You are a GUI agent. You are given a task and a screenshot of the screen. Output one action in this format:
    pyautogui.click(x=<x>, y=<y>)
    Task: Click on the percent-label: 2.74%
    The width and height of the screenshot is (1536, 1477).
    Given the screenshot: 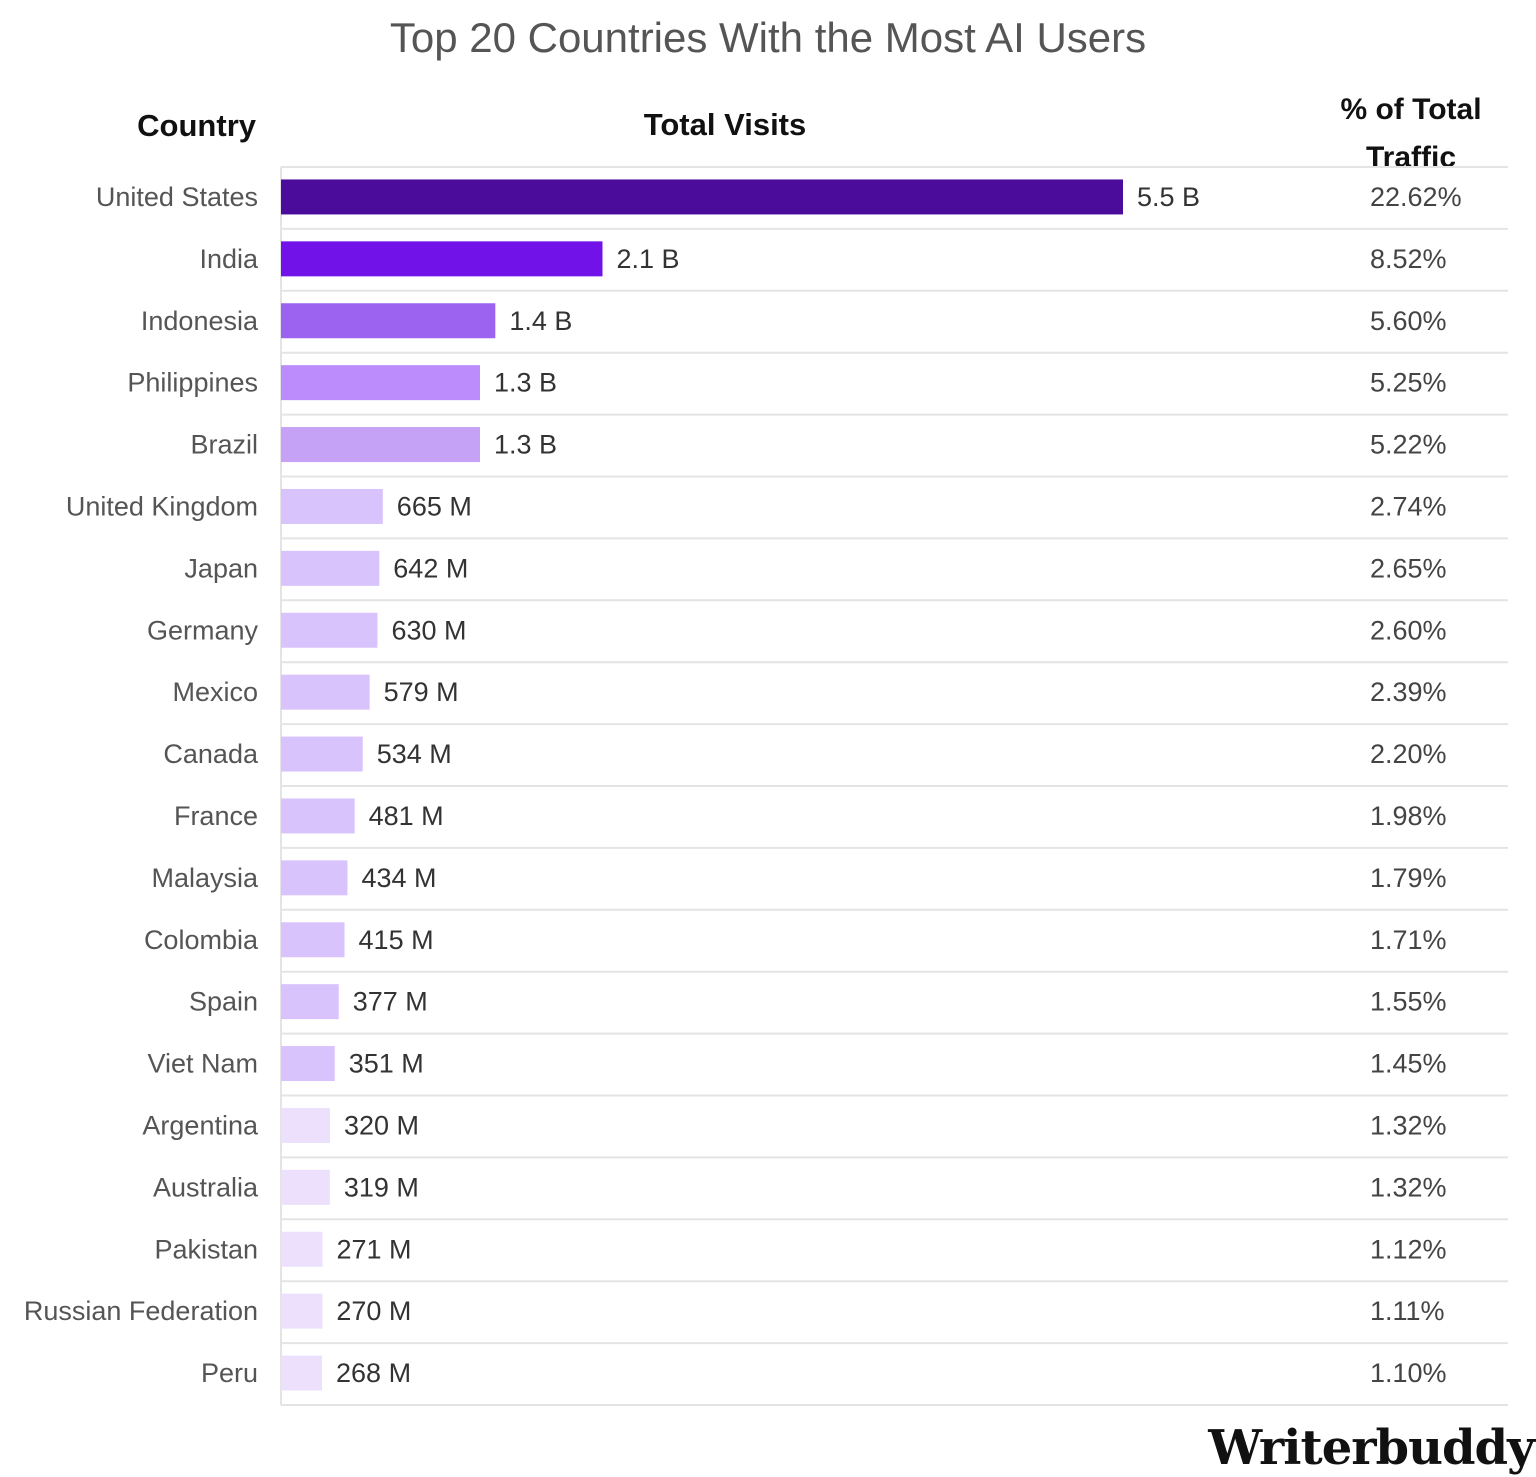 What is the action you would take?
    pyautogui.click(x=1408, y=506)
    